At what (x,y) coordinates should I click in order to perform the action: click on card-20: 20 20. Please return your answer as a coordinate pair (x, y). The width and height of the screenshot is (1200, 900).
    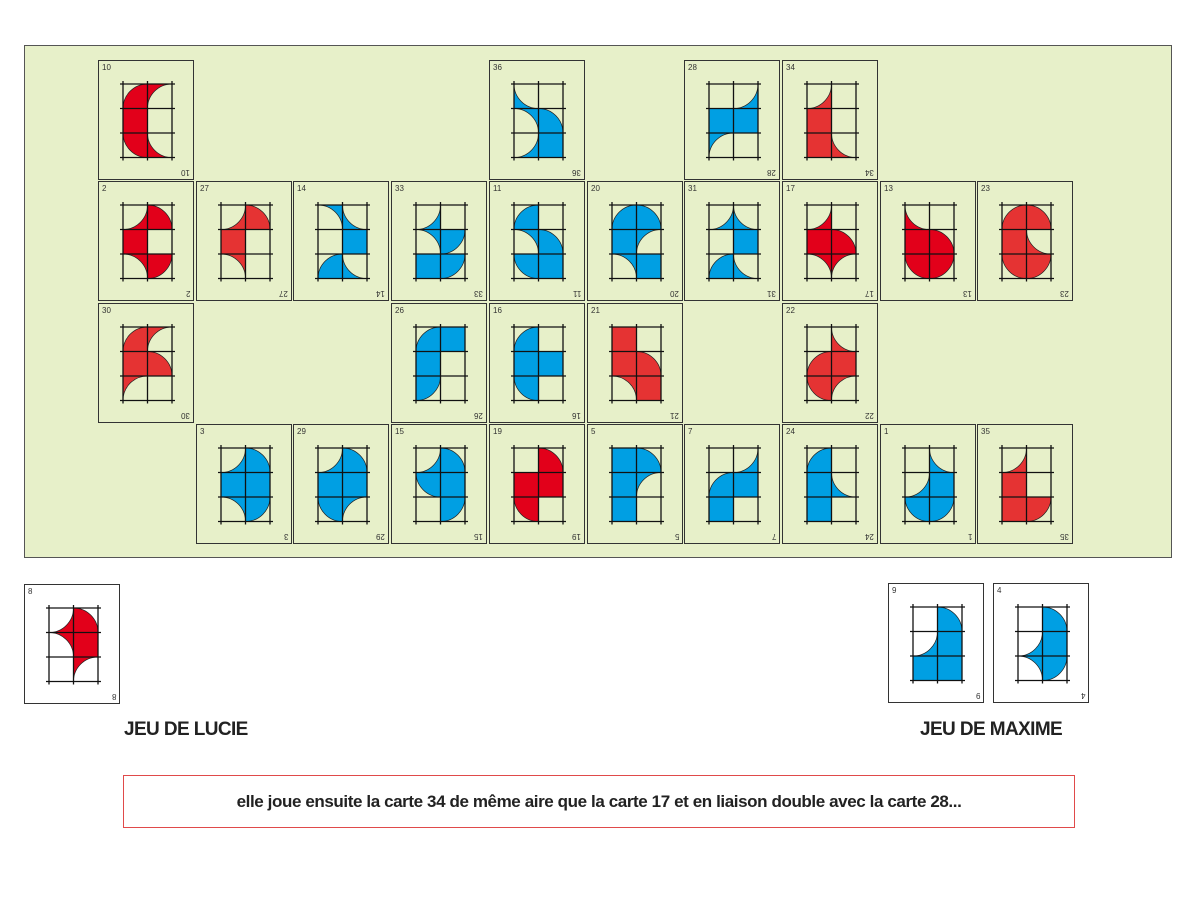
    Looking at the image, I should click on (635, 241).